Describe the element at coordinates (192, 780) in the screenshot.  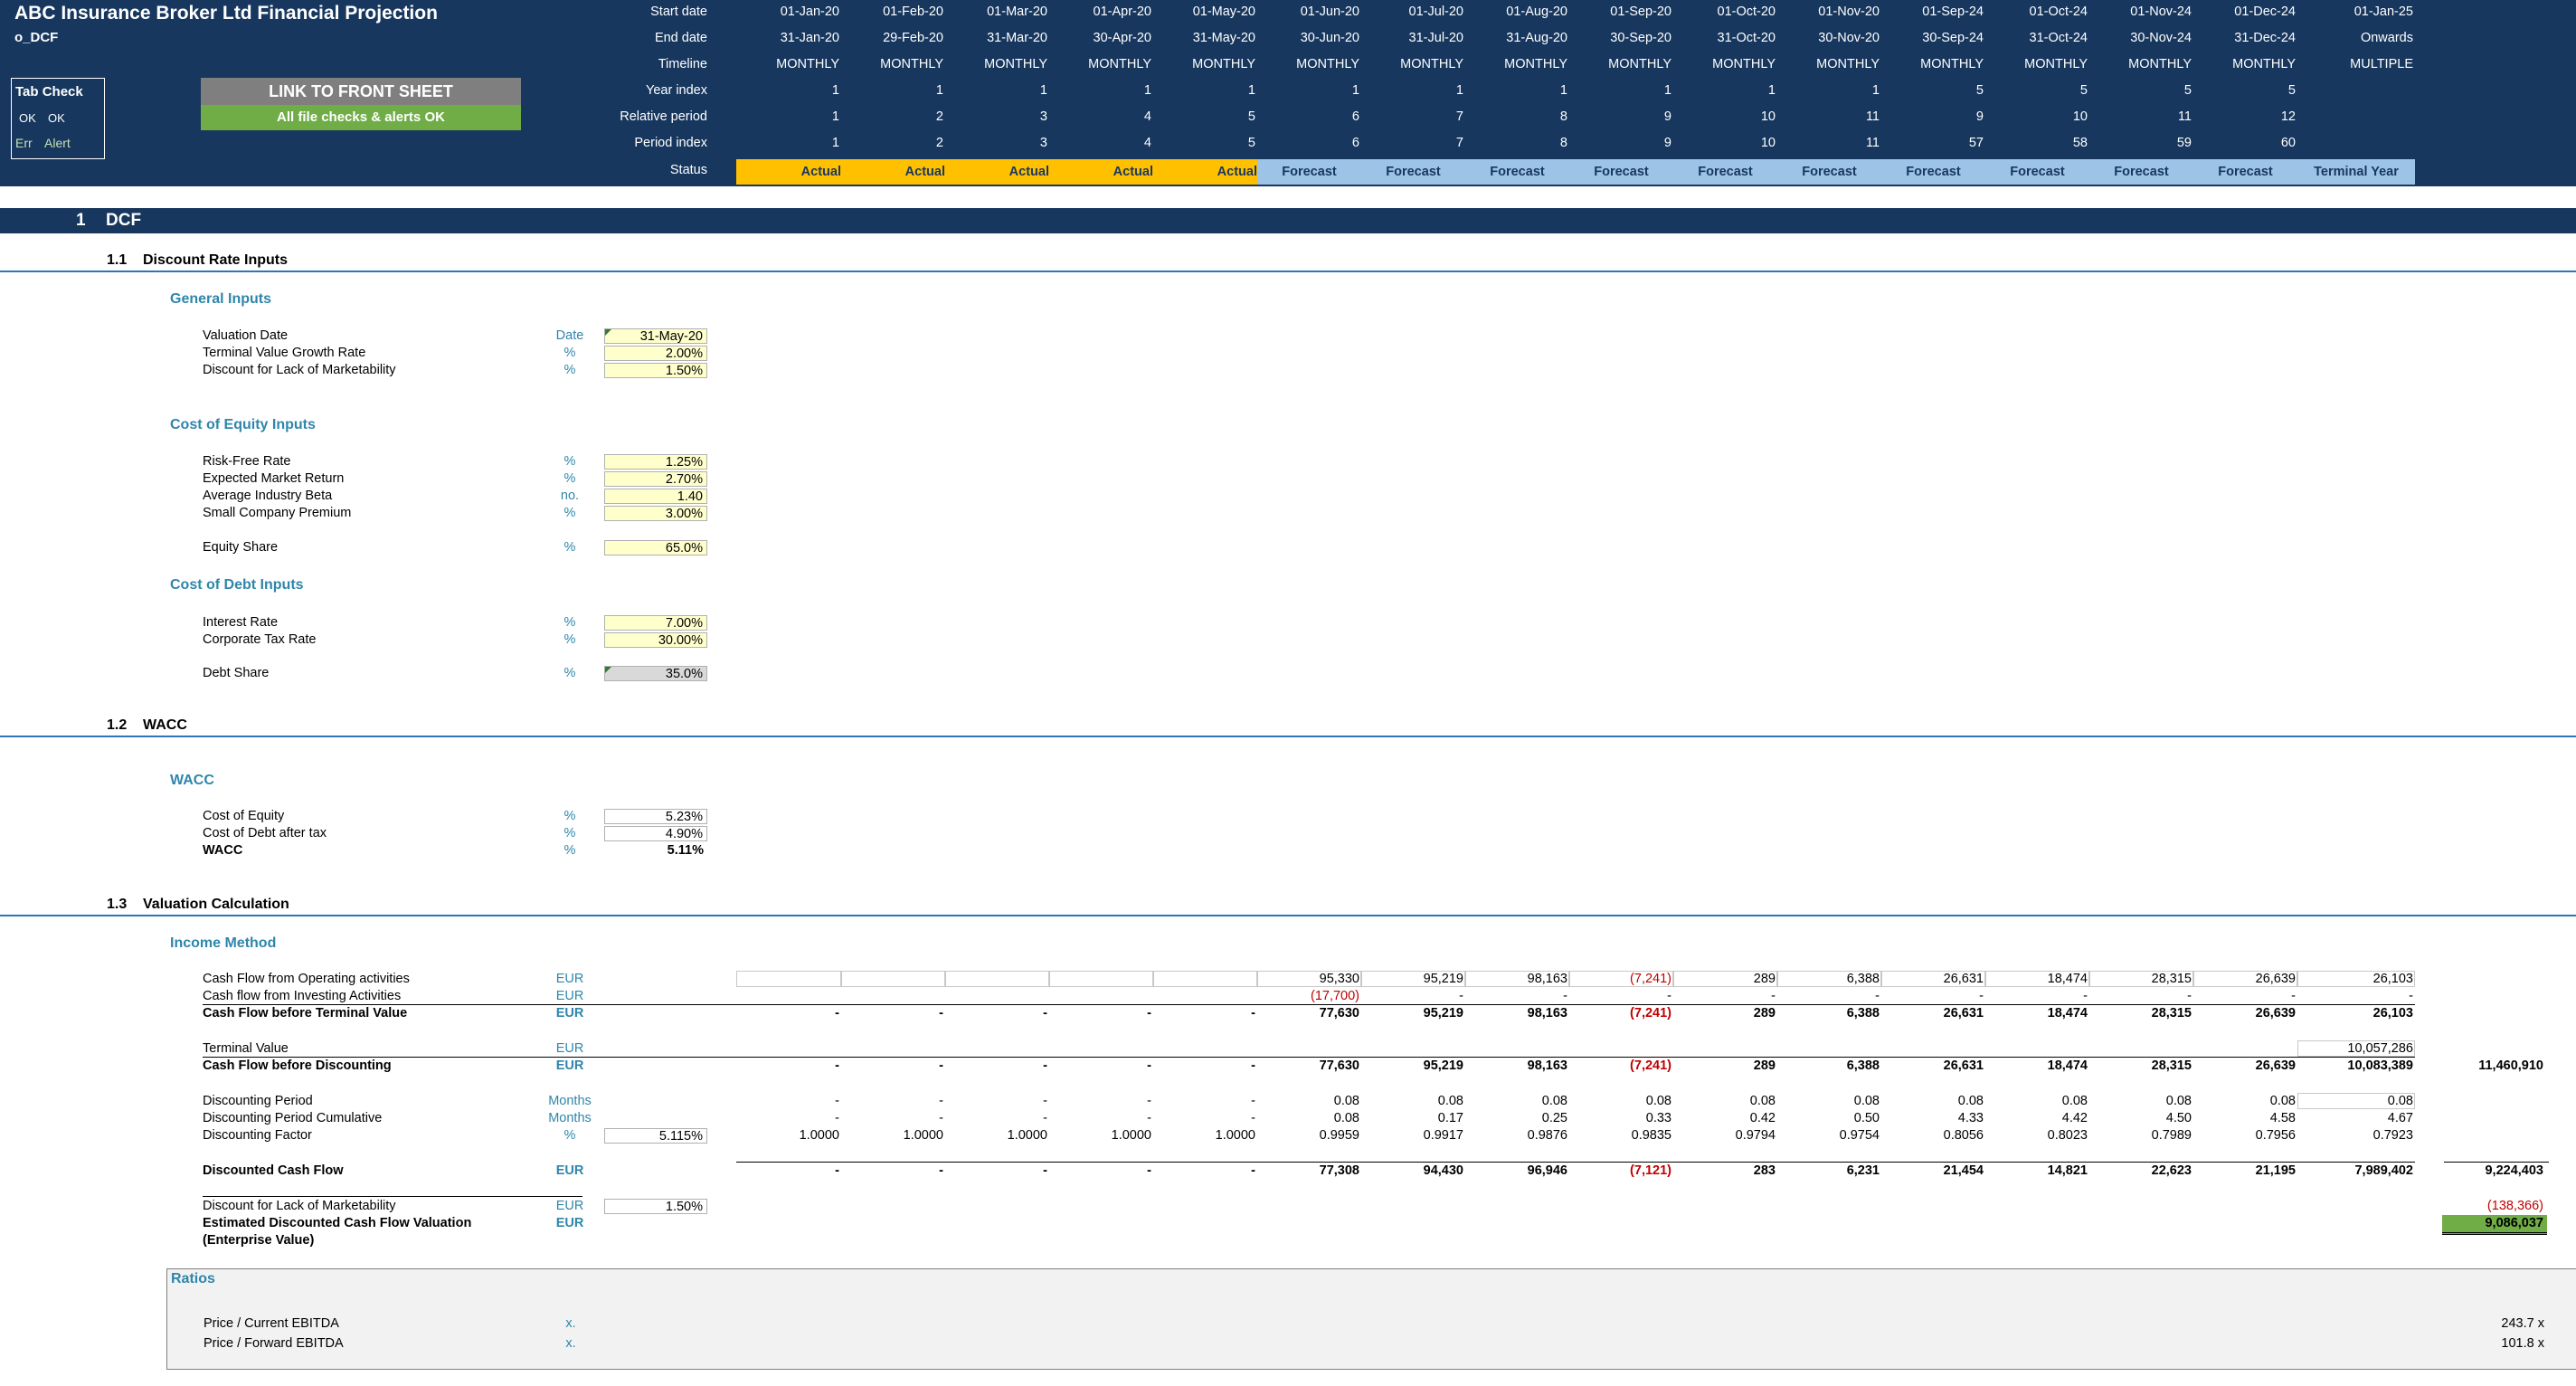
I see `wacc-heading: WACC` at that location.